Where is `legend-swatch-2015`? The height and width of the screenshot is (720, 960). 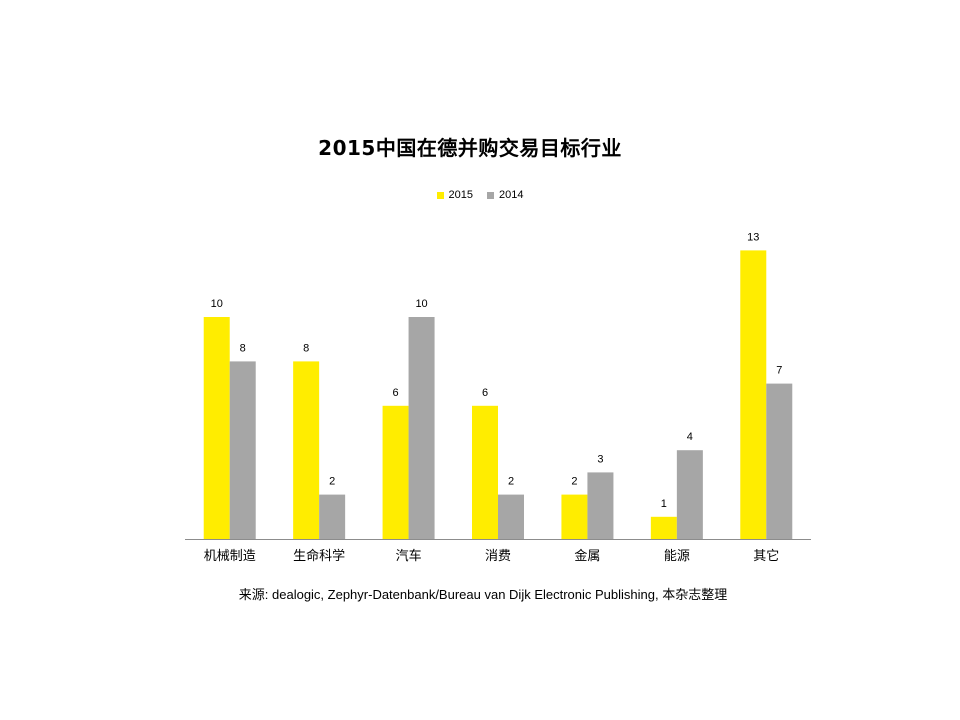 legend-swatch-2015 is located at coordinates (440, 195).